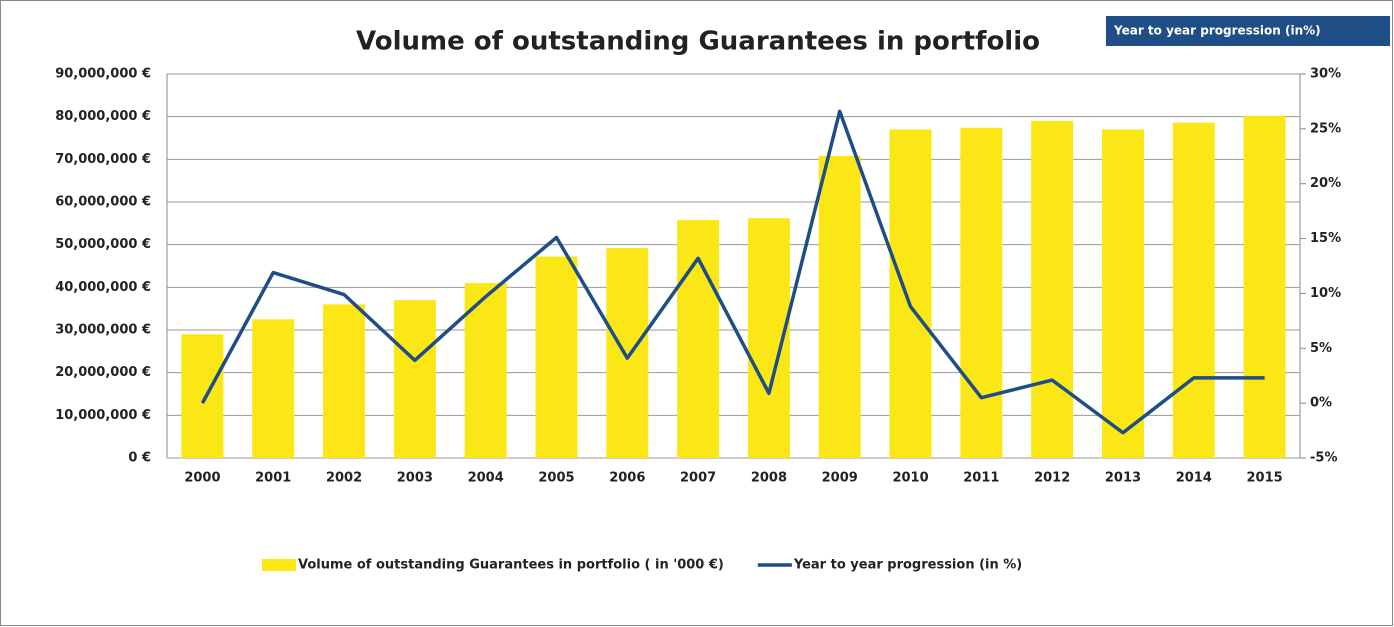 The height and width of the screenshot is (627, 1394). What do you see at coordinates (415, 478) in the screenshot?
I see `x-tick-label: 2003` at bounding box center [415, 478].